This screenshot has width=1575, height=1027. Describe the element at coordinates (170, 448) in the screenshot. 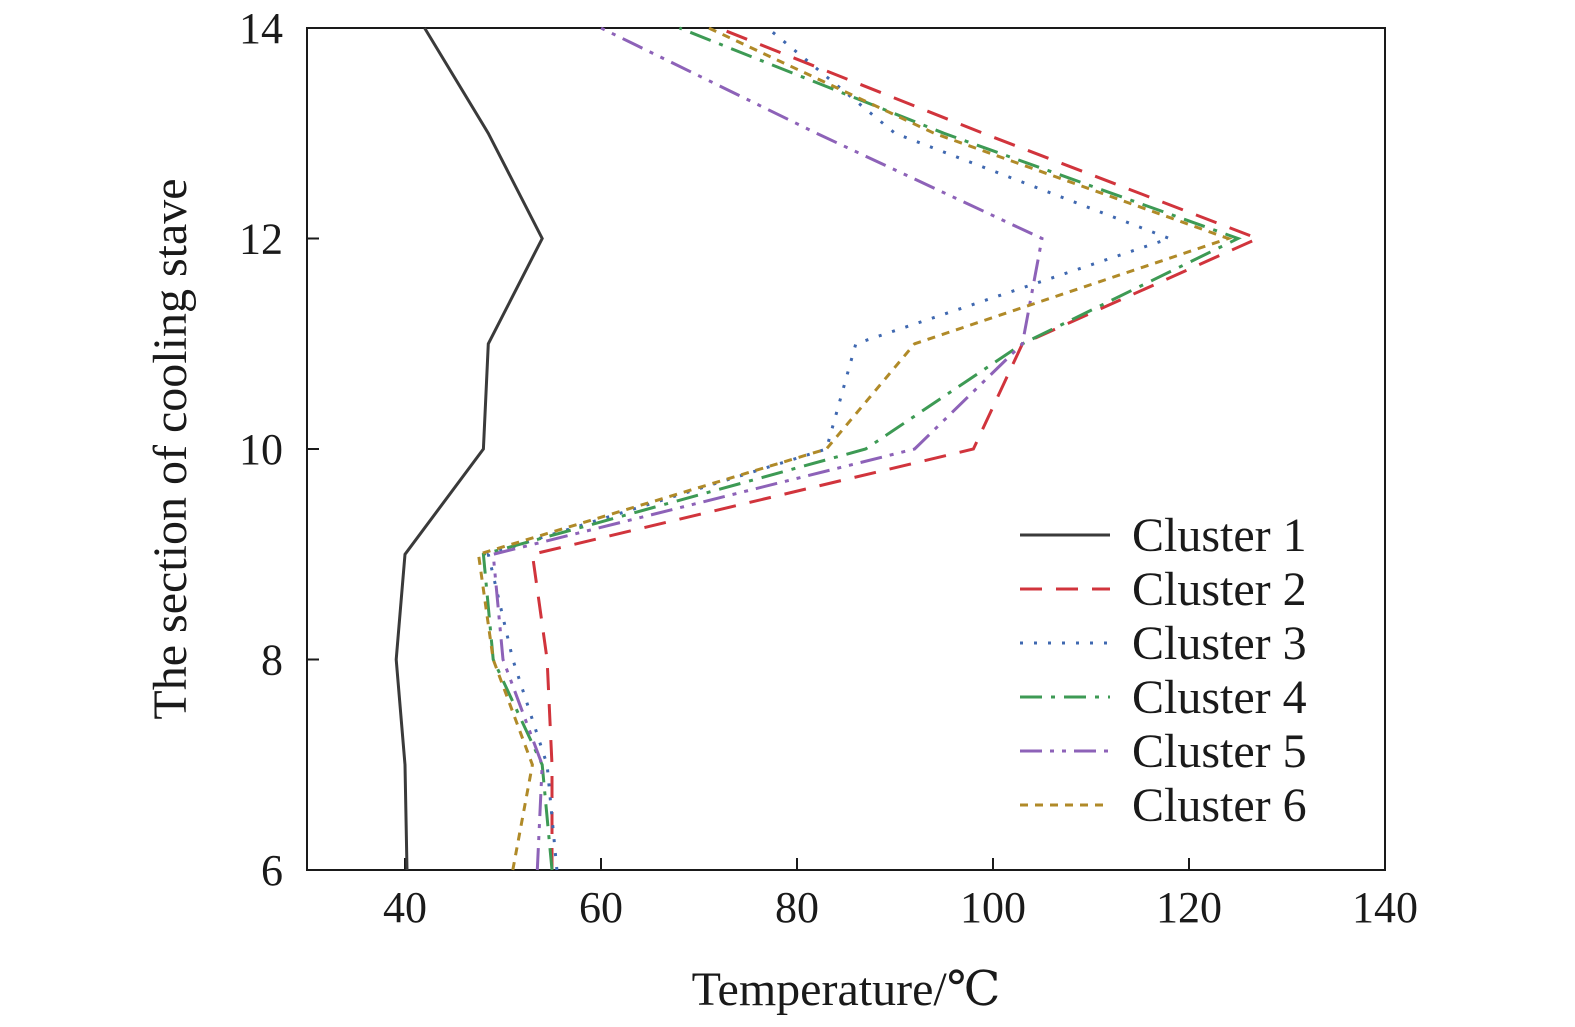

I see `y-axis-label: The section of cooling stave` at that location.